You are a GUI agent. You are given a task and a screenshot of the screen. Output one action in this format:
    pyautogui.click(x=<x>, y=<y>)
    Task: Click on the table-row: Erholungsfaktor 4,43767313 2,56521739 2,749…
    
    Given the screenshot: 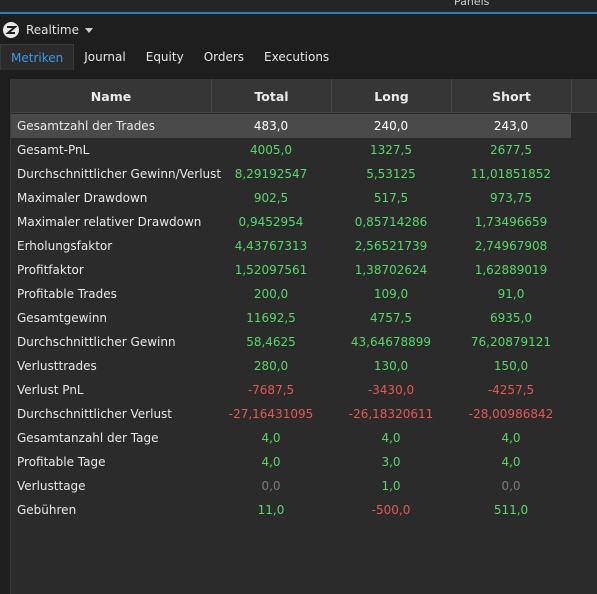 What is the action you would take?
    pyautogui.click(x=291, y=246)
    